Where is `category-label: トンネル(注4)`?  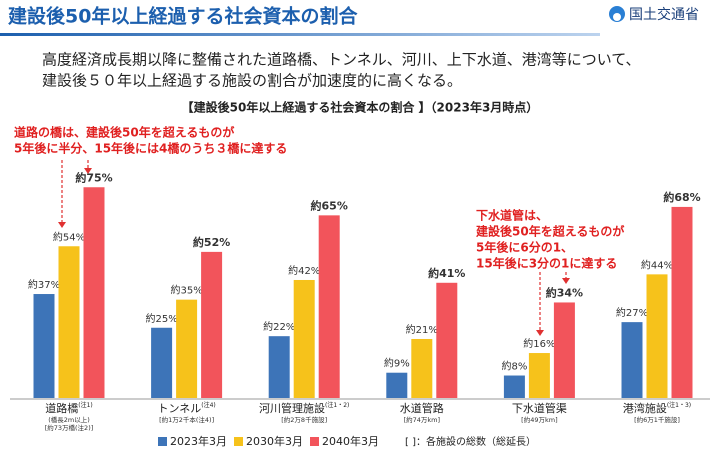 category-label: トンネル(注4) is located at coordinates (186, 408).